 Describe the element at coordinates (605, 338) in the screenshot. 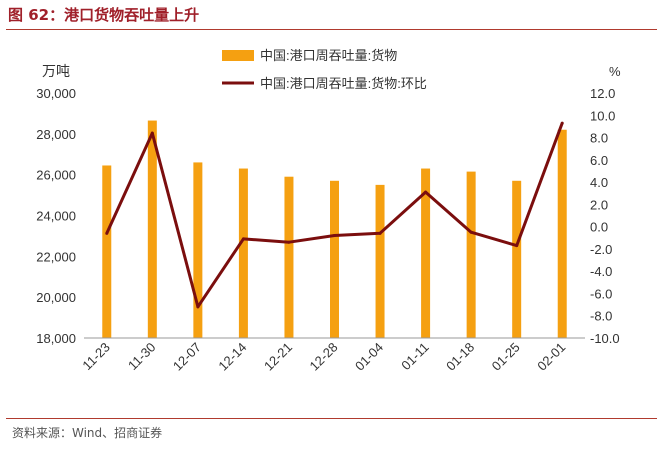

I see `right-tick-label: -10.0` at that location.